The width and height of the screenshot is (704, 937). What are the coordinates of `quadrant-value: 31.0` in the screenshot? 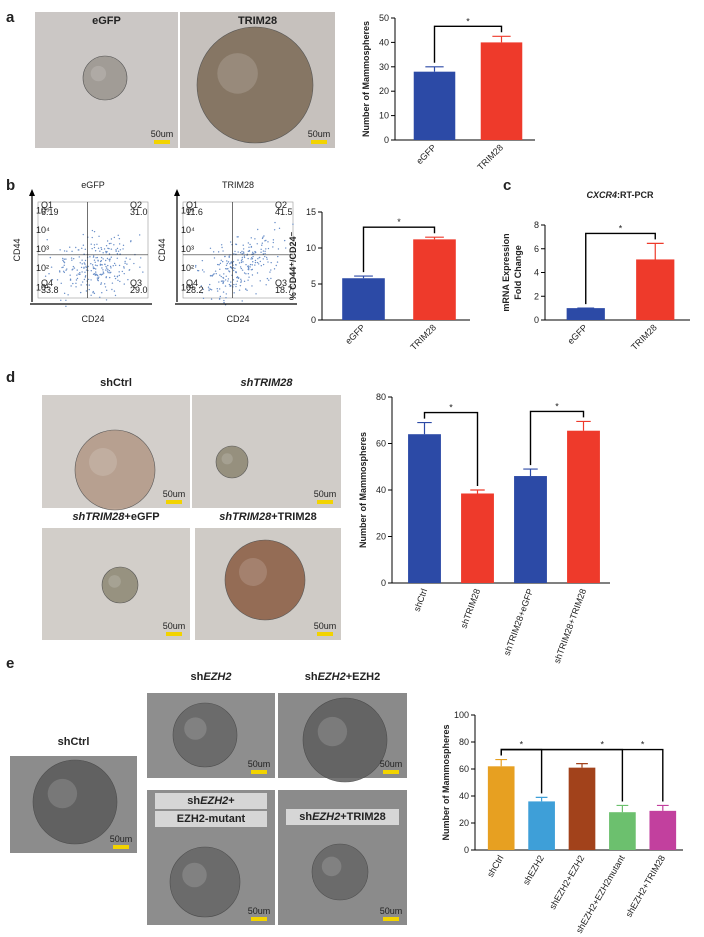 It's located at (139, 212).